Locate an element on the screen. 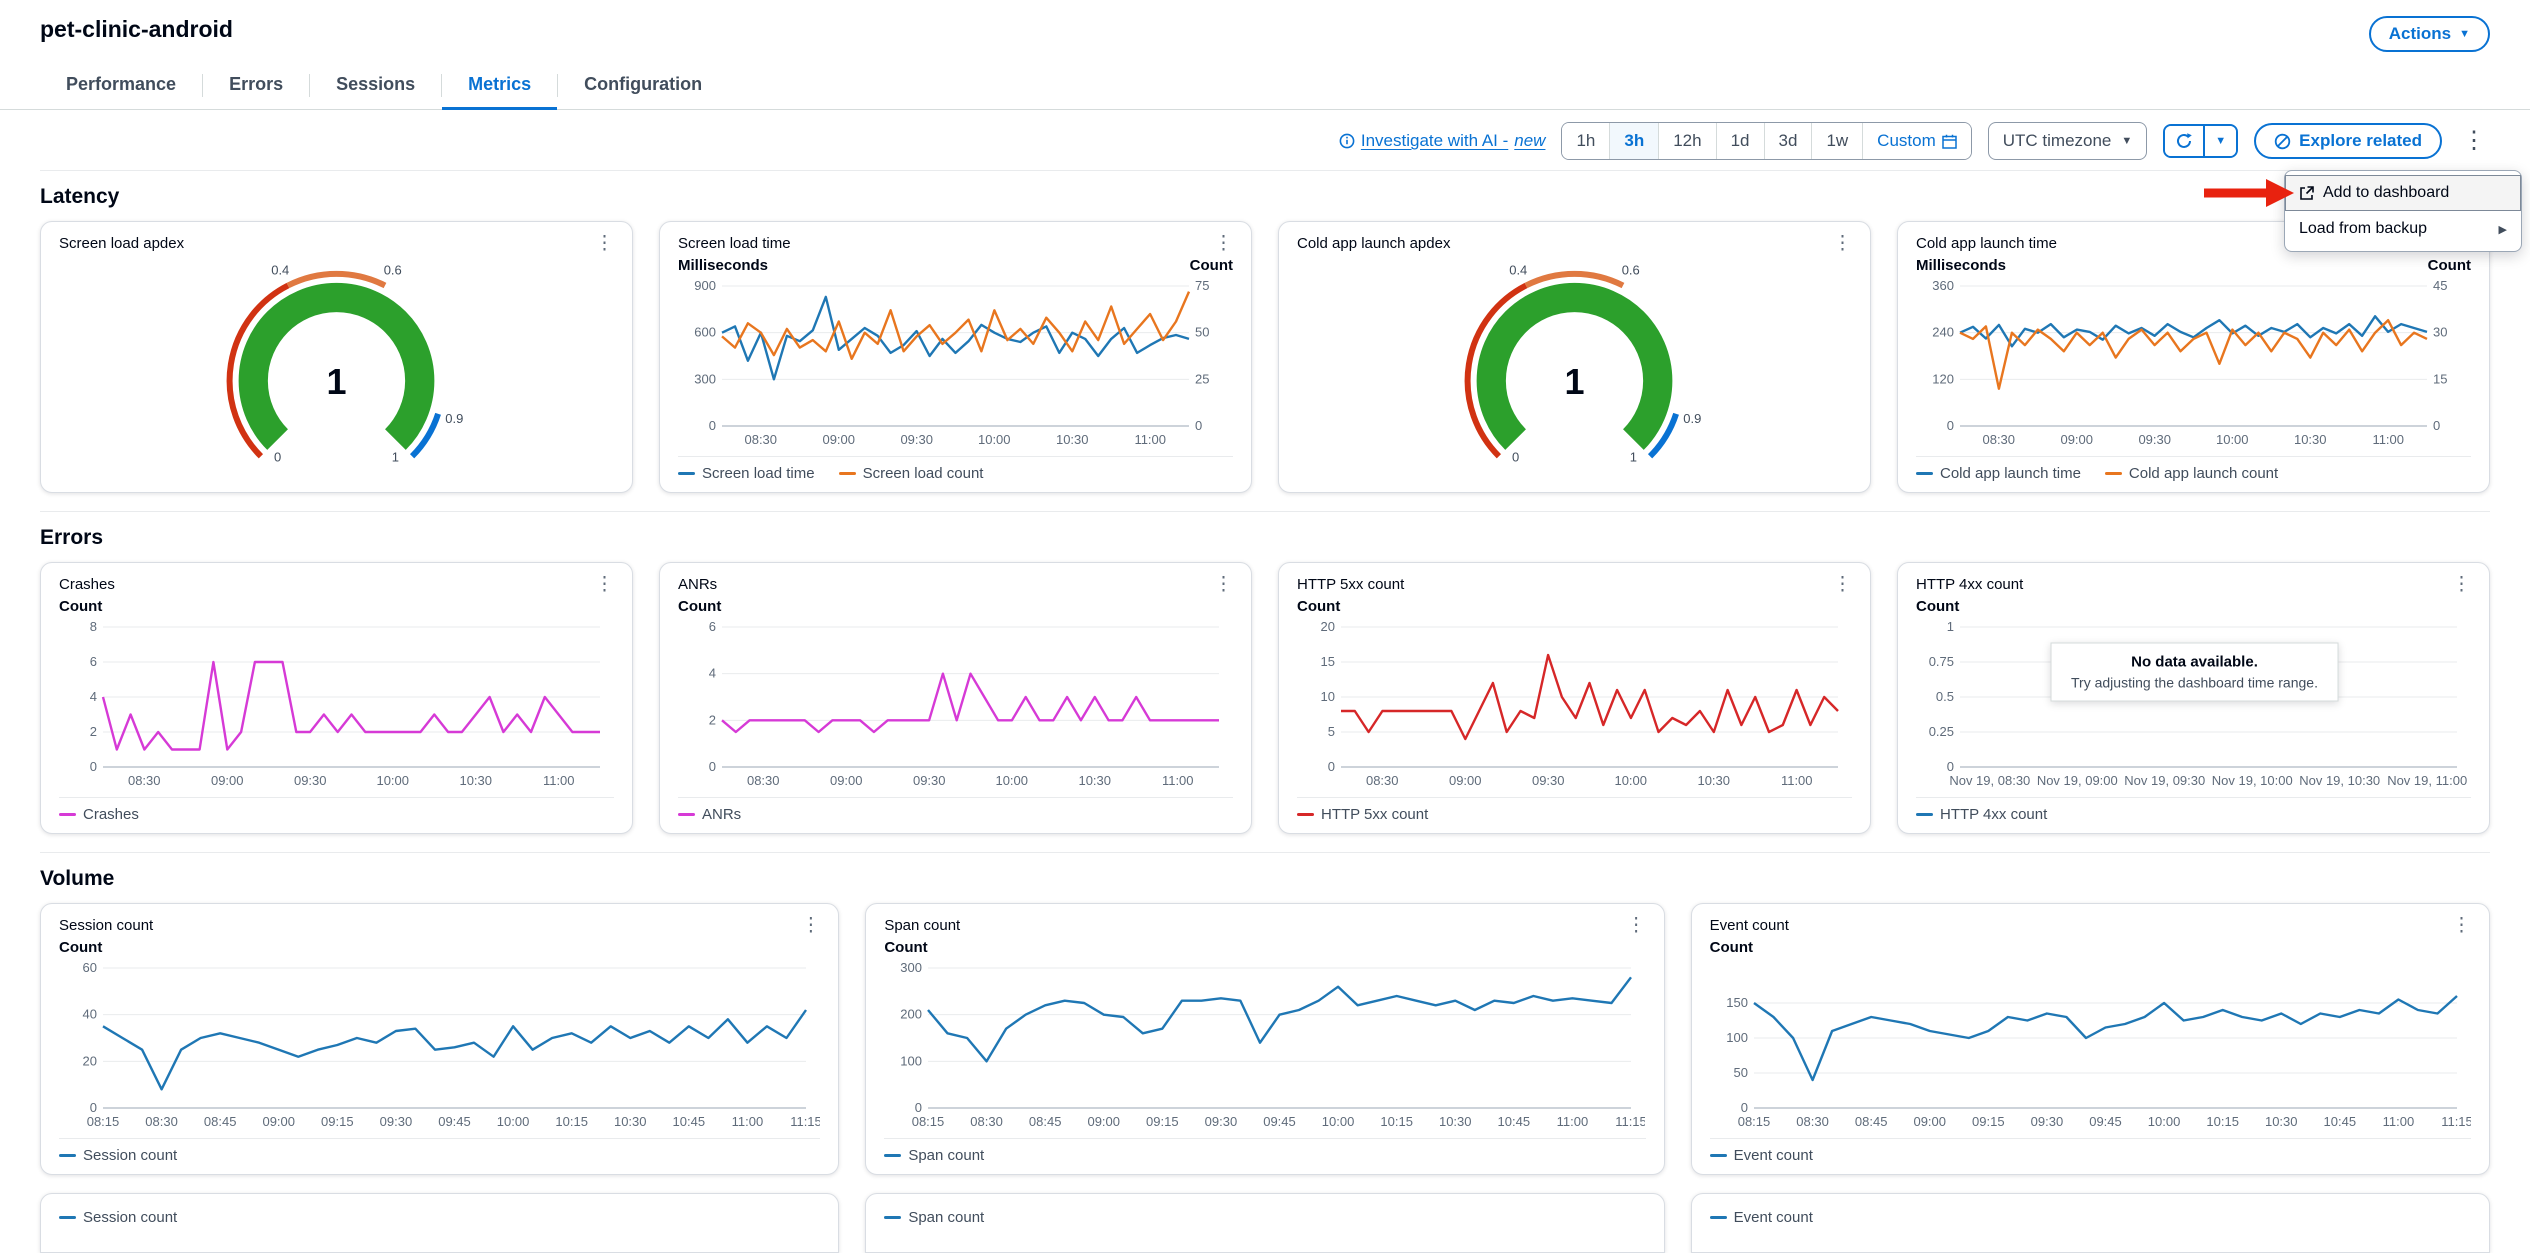 Image resolution: width=2530 pixels, height=1253 pixels. actions-button: Actions ▼ is located at coordinates (2429, 34).